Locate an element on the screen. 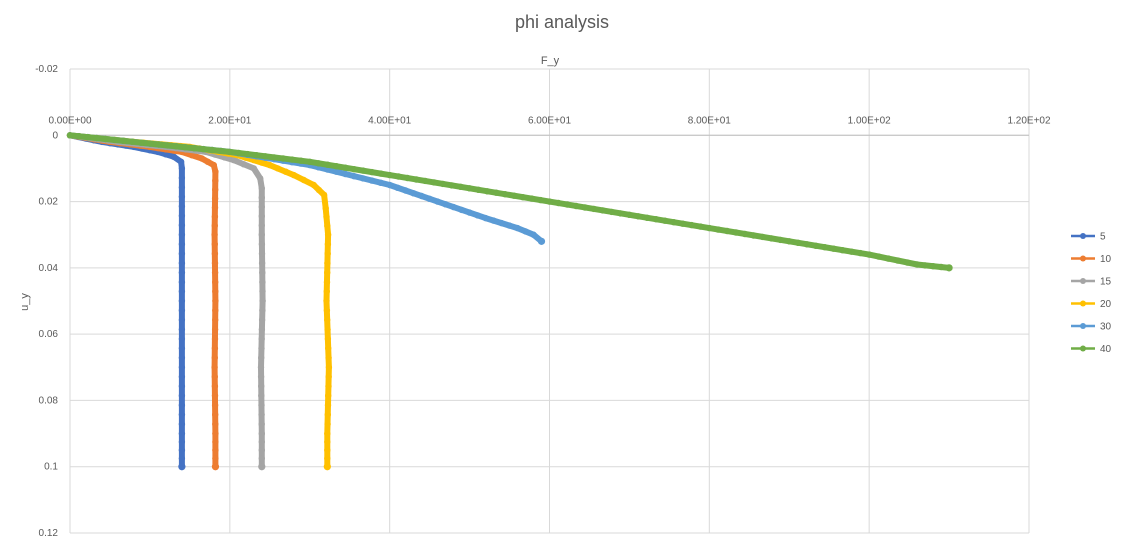  legend-item: 15 is located at coordinates (1091, 282).